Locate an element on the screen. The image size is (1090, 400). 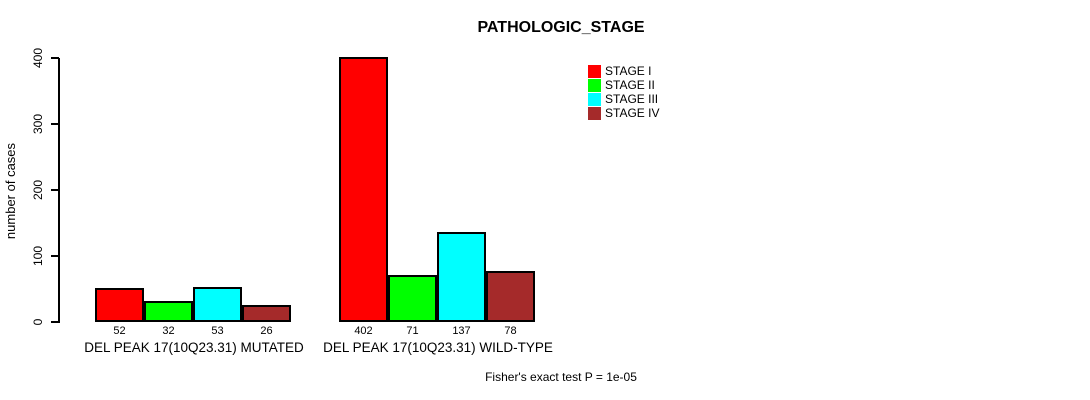
legend-swatch-stage-iv is located at coordinates (594, 113).